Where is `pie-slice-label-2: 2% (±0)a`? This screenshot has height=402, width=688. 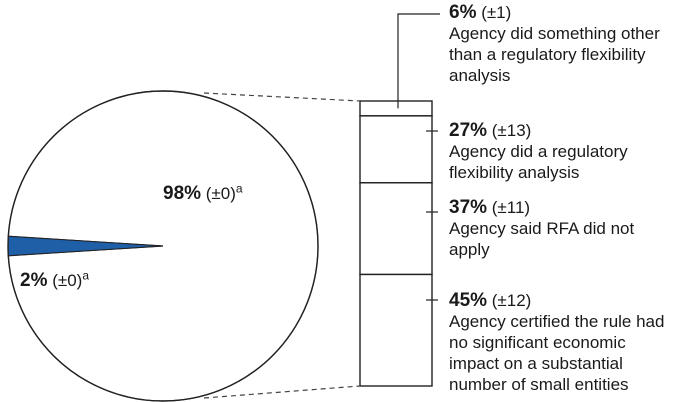 pie-slice-label-2: 2% (±0)a is located at coordinates (54, 279).